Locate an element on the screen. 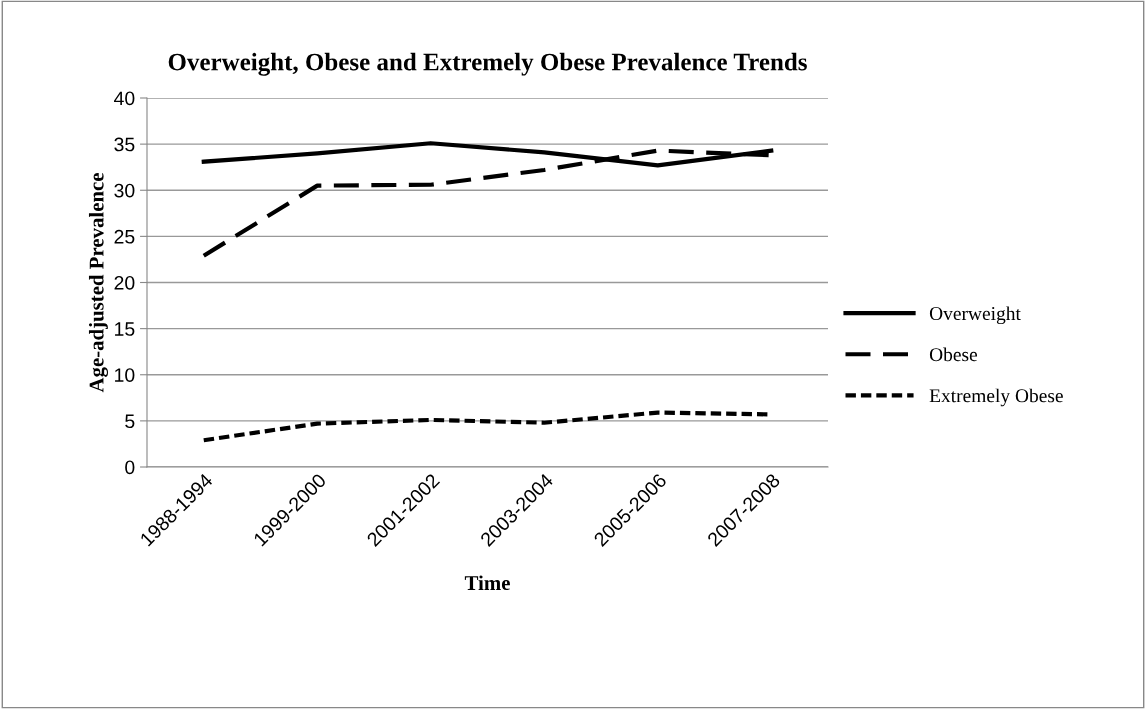 The image size is (1146, 709). legend-label: Obese is located at coordinates (953, 354).